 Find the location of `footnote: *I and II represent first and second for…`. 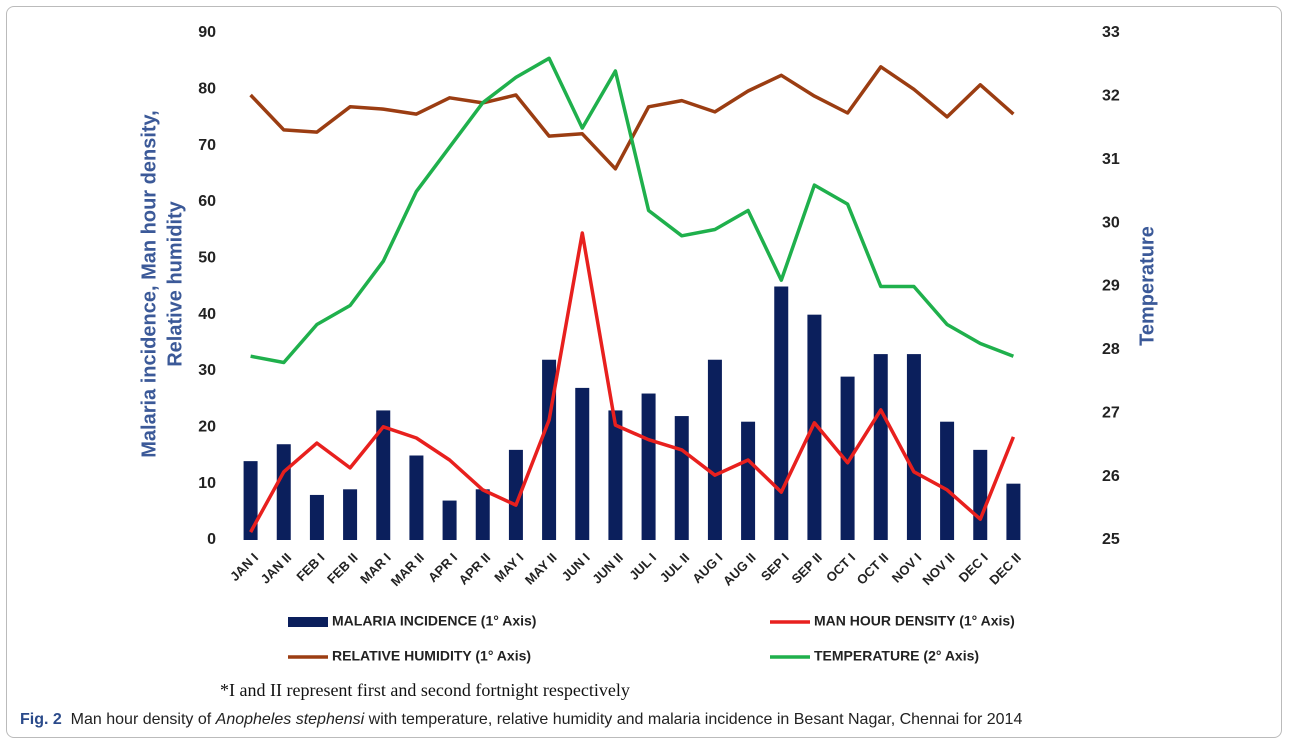

footnote: *I and II represent first and second for… is located at coordinates (425, 690).